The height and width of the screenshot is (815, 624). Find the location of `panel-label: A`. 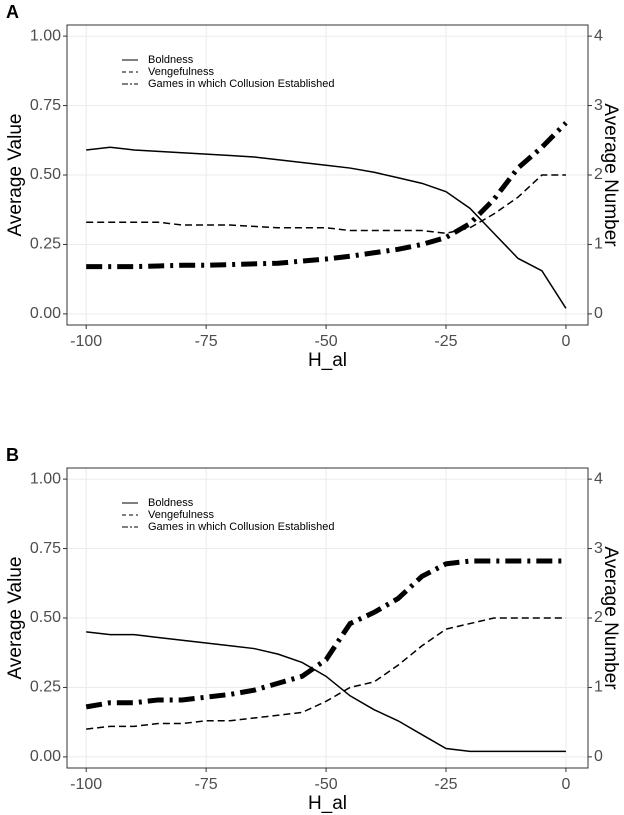

panel-label: A is located at coordinates (12, 12).